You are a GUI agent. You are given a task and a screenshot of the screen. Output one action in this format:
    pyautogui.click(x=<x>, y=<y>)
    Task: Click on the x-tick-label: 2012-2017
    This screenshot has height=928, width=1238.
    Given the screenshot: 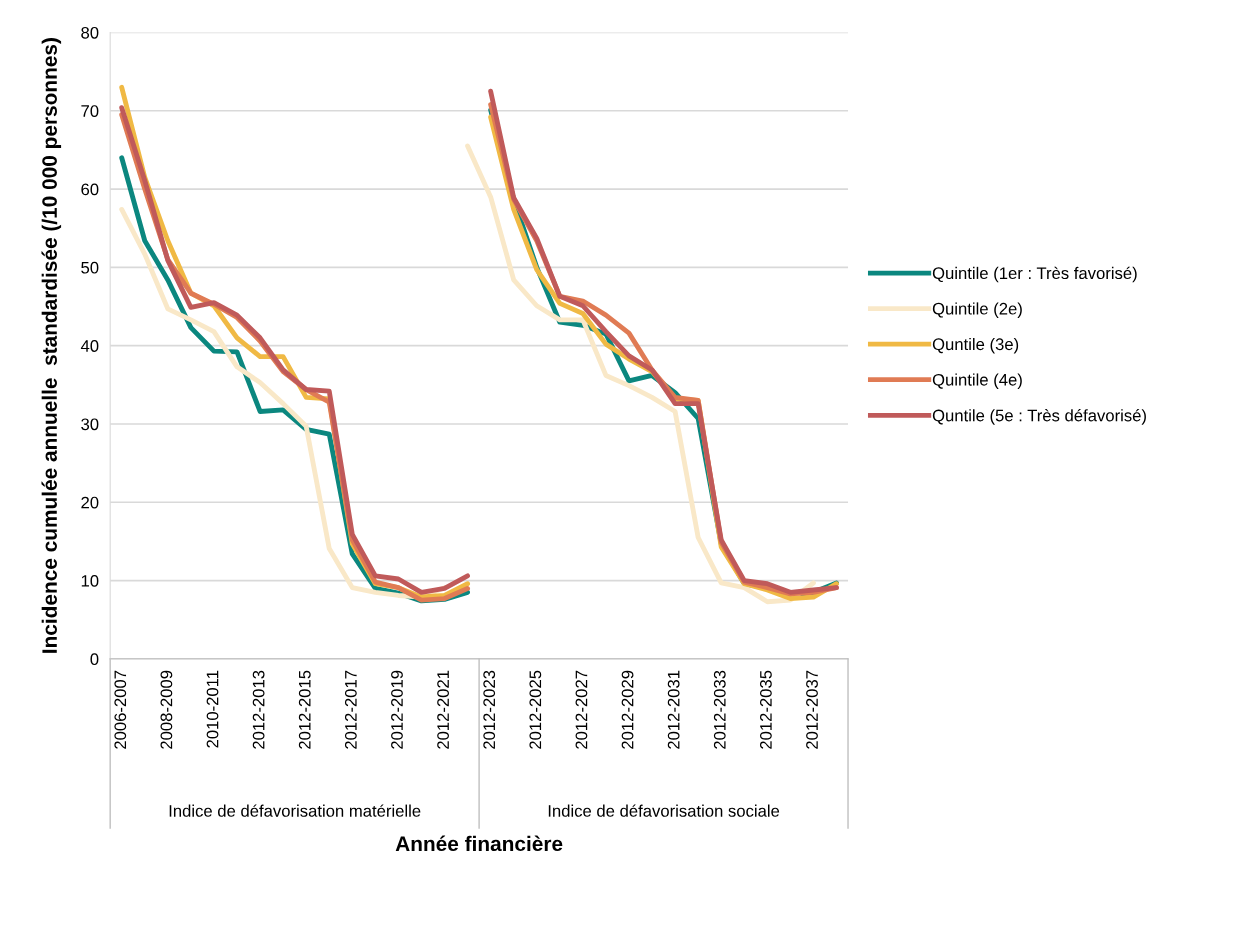 What is the action you would take?
    pyautogui.click(x=350, y=709)
    